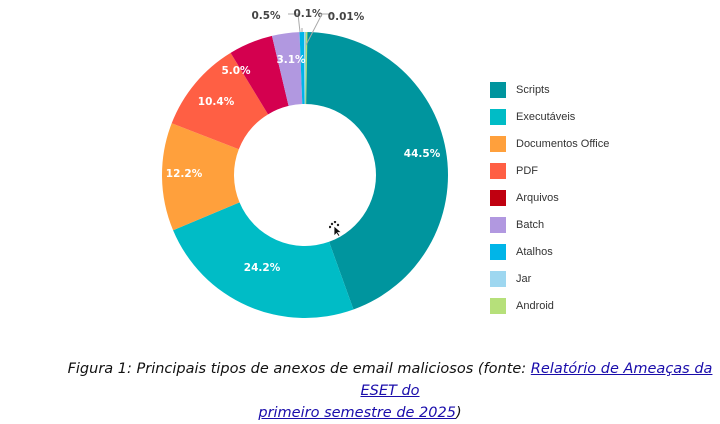  Describe the element at coordinates (563, 143) in the screenshot. I see `legend-label: Documentos Office` at that location.